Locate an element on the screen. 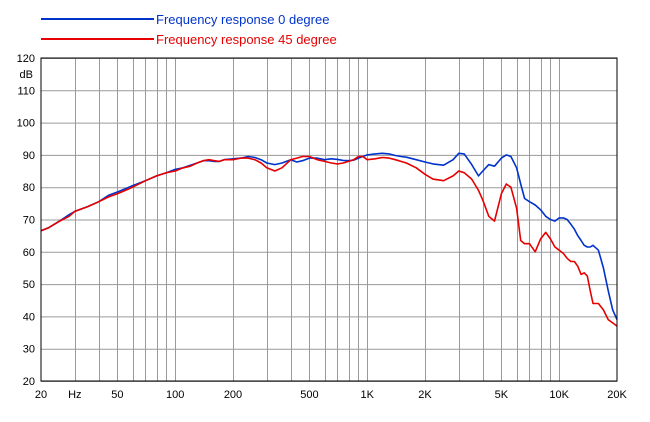 This screenshot has height=422, width=650. x-tick-label: 20K is located at coordinates (617, 395).